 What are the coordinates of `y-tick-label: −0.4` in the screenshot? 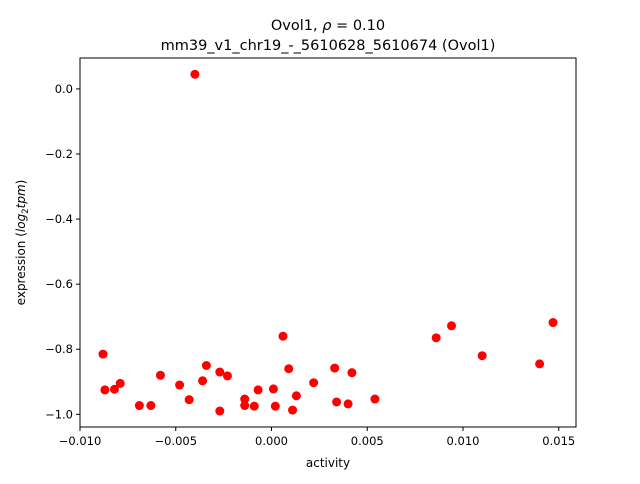 It's located at (59, 219).